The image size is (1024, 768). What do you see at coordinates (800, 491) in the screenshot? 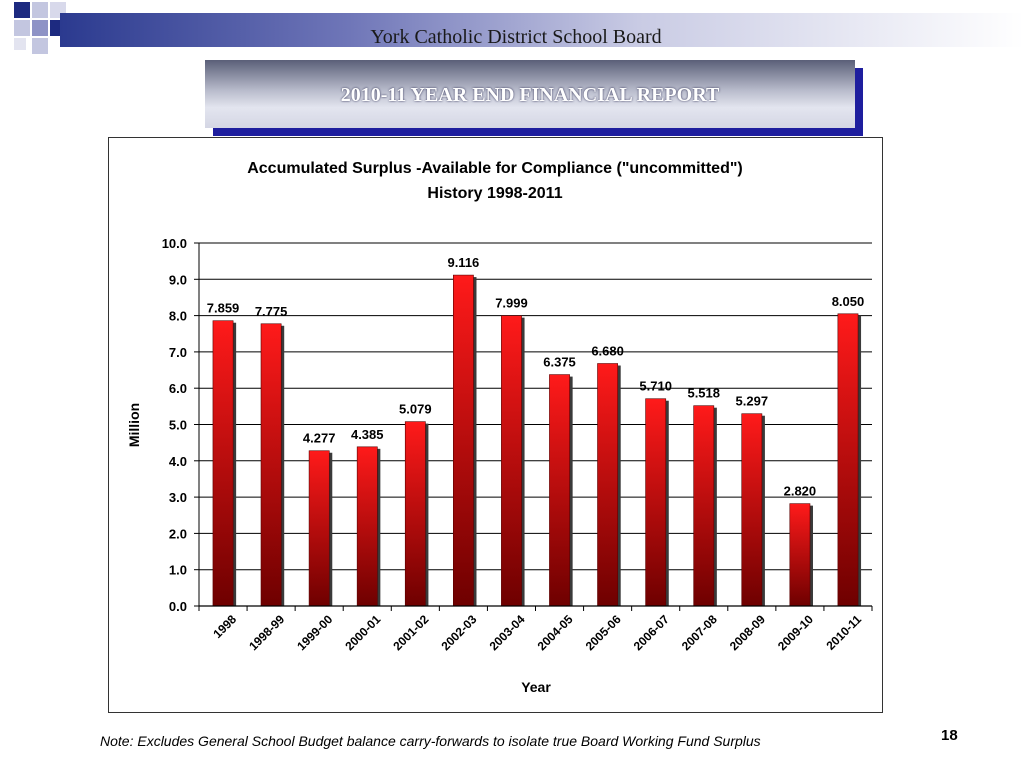
I see `data-label: 2.820` at bounding box center [800, 491].